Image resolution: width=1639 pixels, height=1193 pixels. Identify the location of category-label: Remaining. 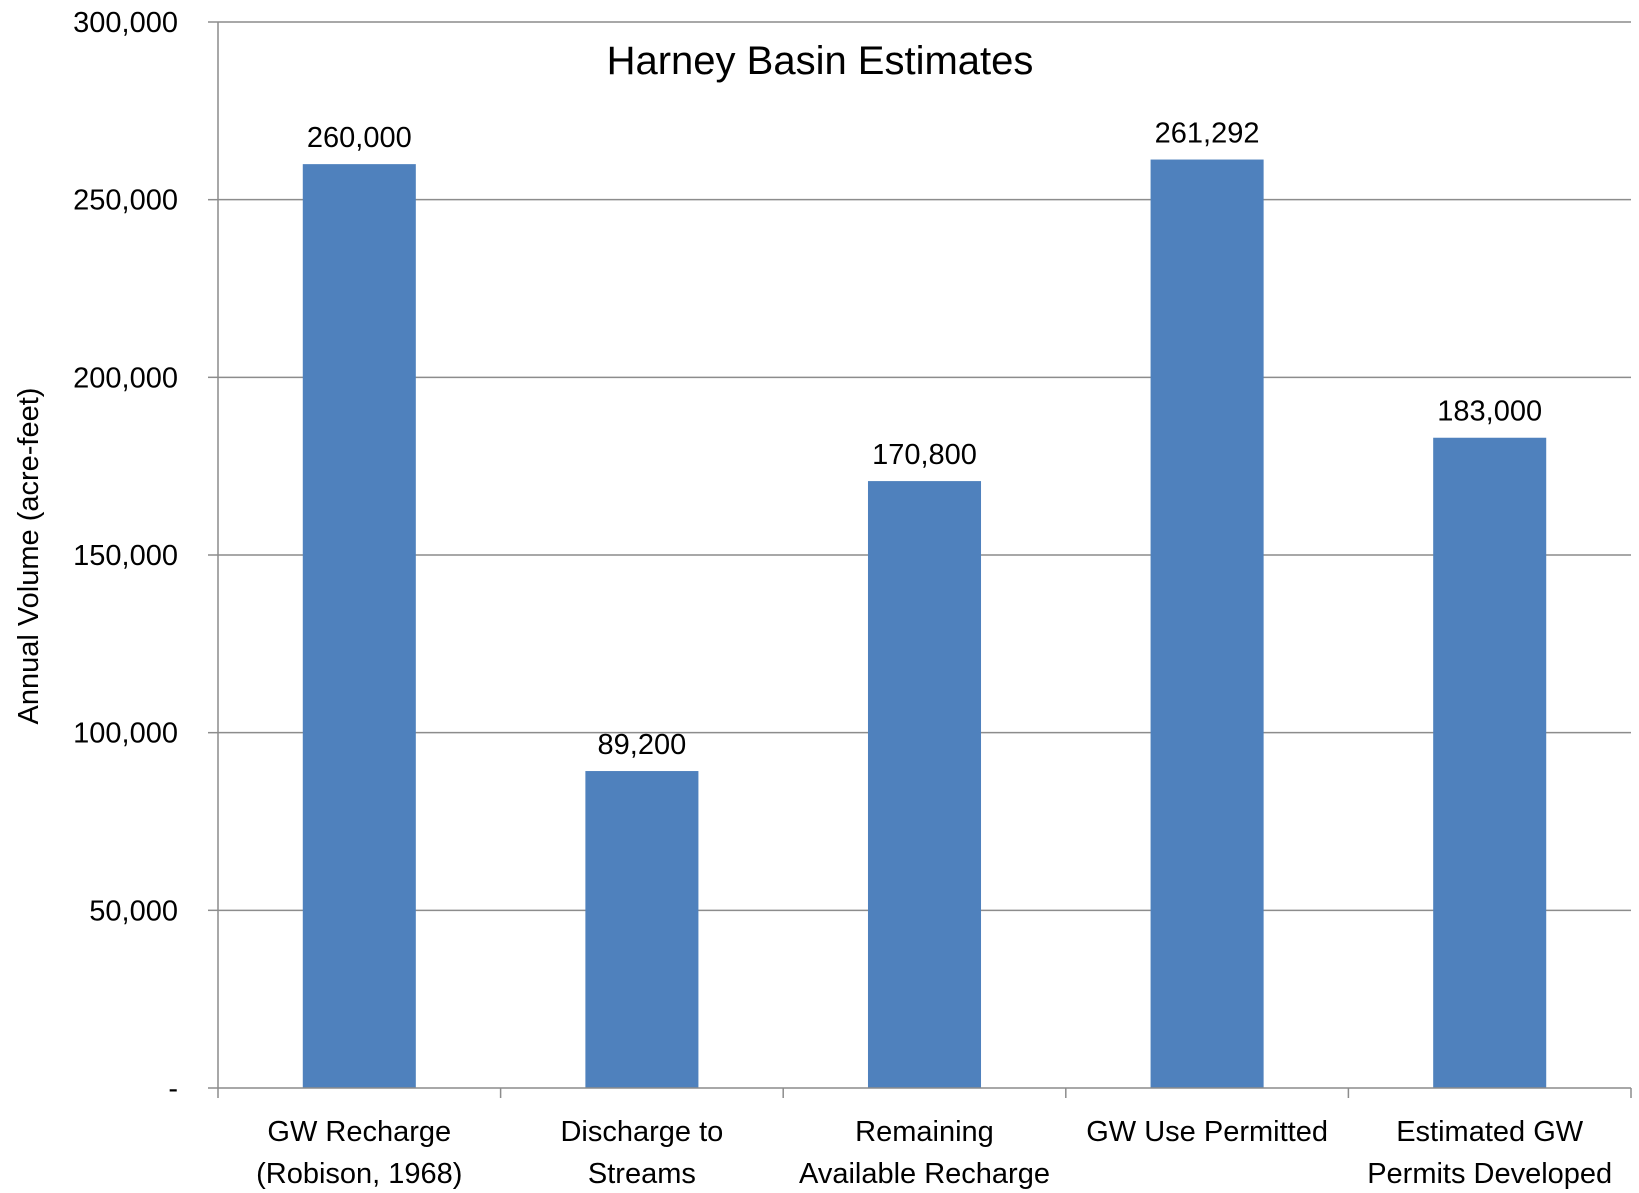
(924, 1132).